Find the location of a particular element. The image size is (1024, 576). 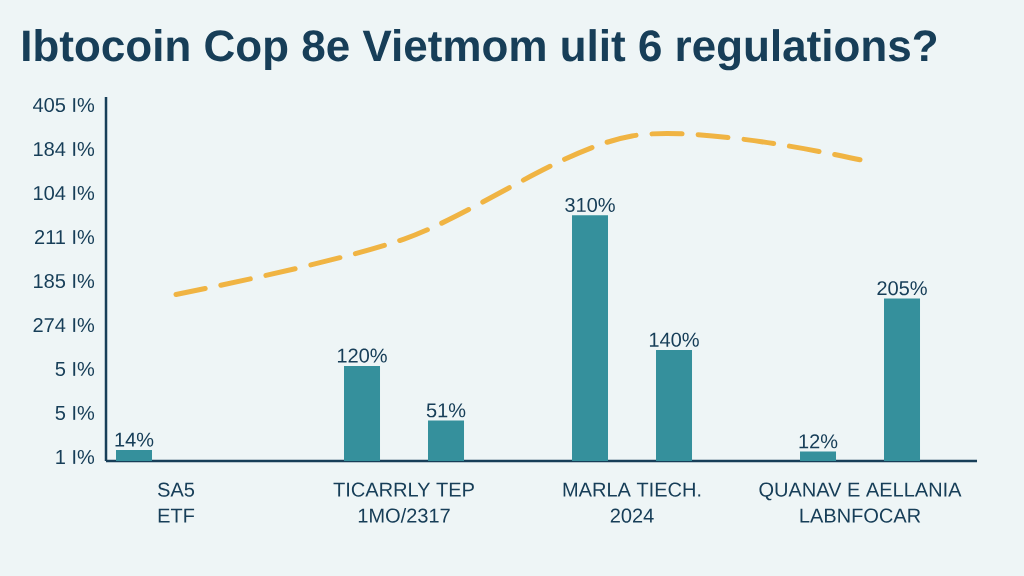

data-label: 310% is located at coordinates (590, 205).